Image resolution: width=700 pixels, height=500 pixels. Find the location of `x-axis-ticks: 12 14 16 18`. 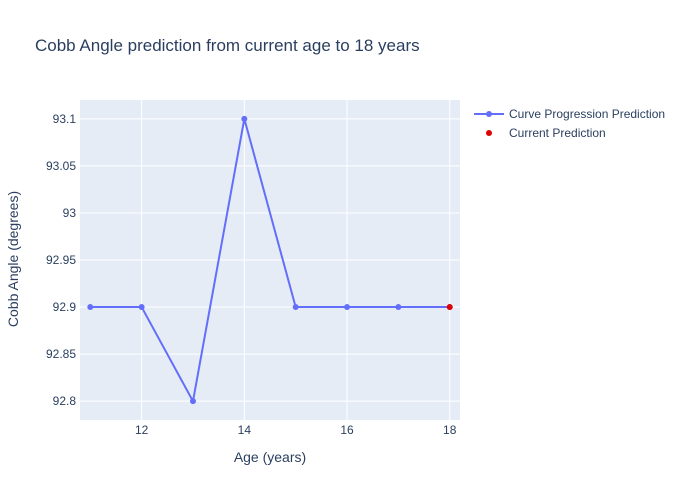

x-axis-ticks: 12 14 16 18 is located at coordinates (296, 430).